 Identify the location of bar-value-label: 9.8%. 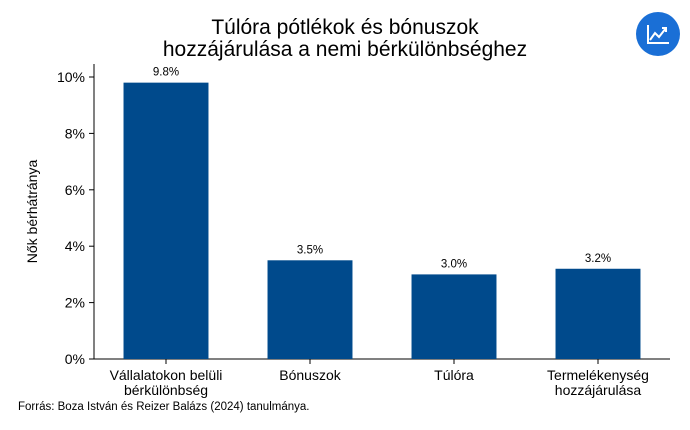
(166, 73).